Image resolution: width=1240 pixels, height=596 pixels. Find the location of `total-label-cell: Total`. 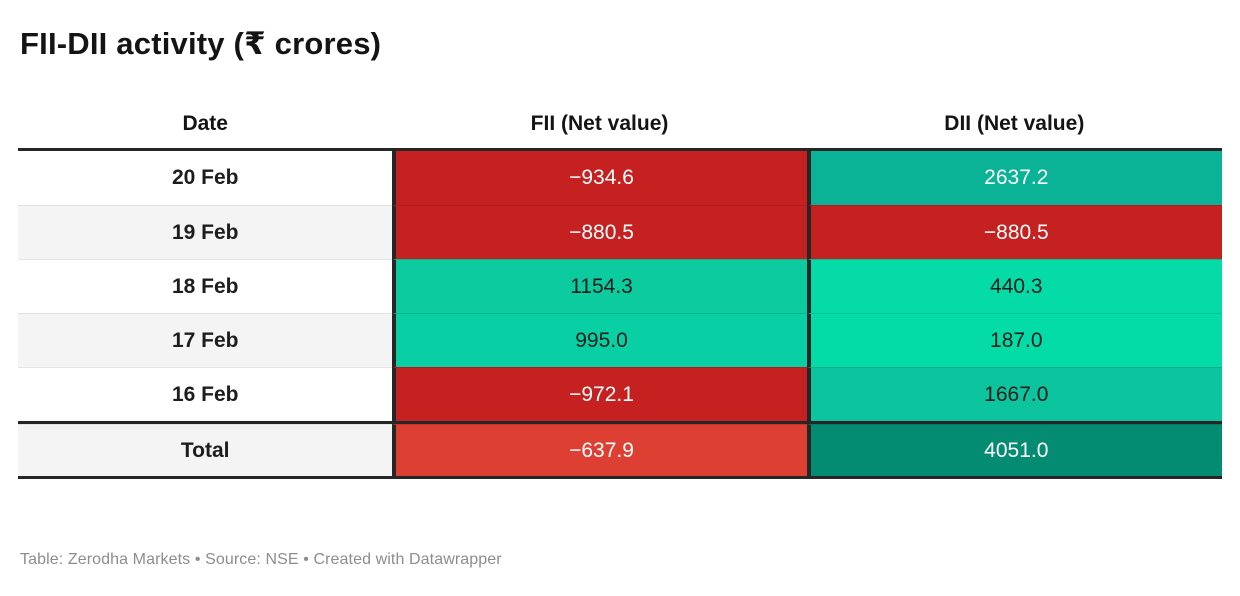

total-label-cell: Total is located at coordinates (205, 450).